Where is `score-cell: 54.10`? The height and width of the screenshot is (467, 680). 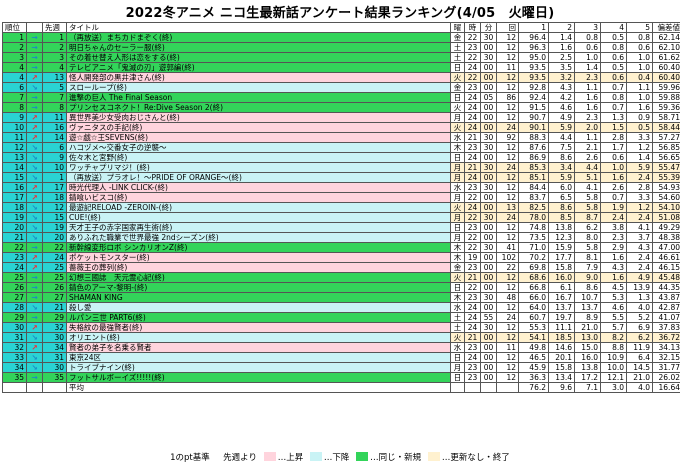
score-cell: 54.10 is located at coordinates (666, 207).